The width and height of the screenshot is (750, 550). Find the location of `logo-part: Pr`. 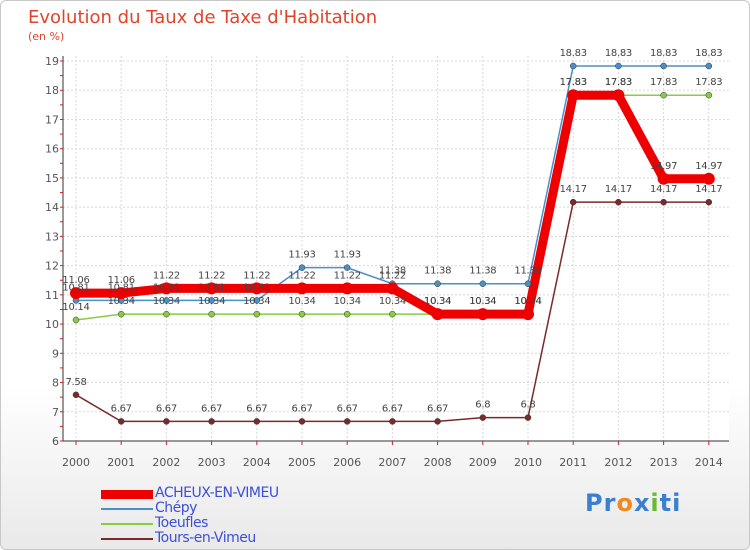

logo-part: Pr is located at coordinates (601, 503).